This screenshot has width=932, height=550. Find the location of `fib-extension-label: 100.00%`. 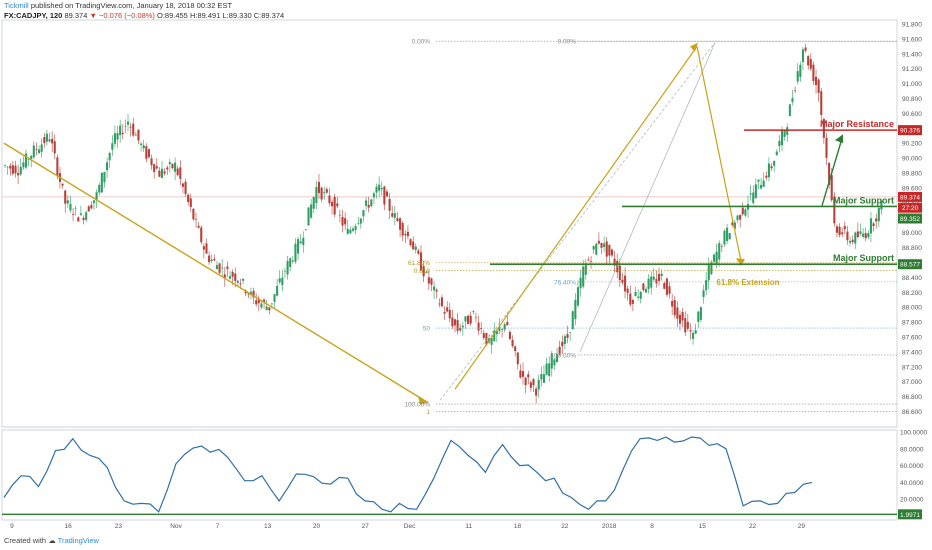

fib-extension-label: 100.00% is located at coordinates (563, 355).